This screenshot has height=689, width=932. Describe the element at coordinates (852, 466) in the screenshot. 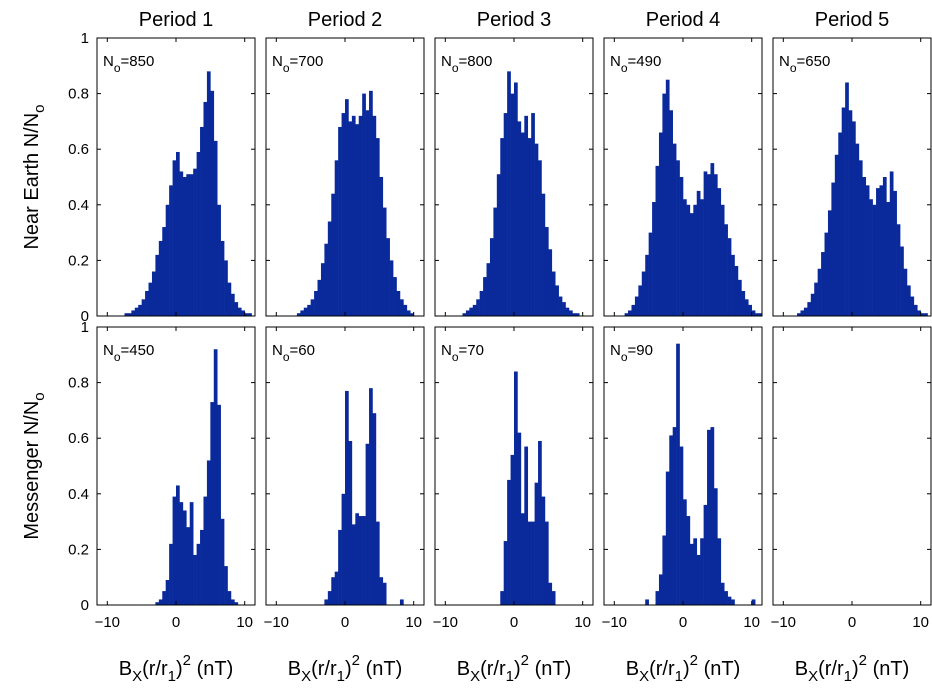

I see `plot-frame` at that location.